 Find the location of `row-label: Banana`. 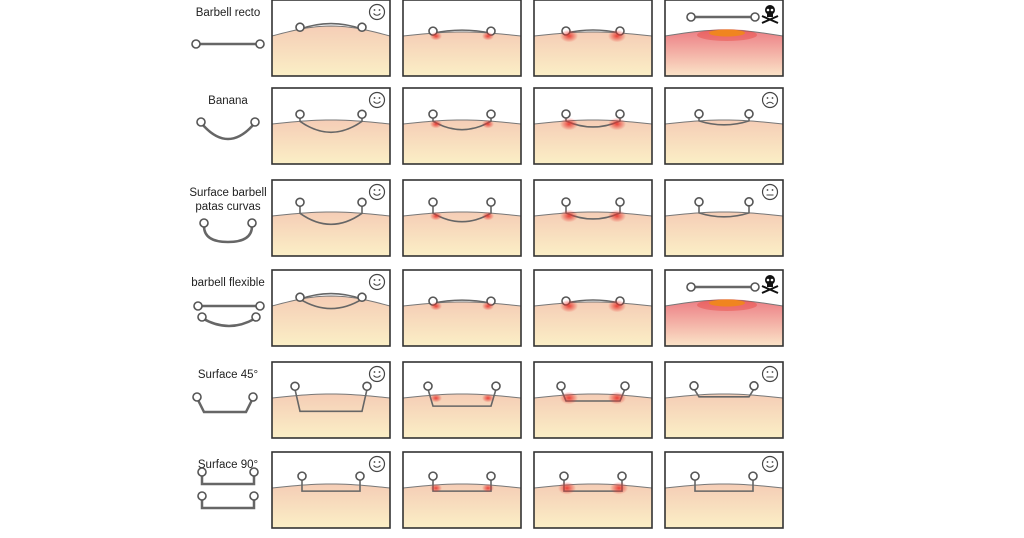

row-label: Banana is located at coordinates (228, 101).